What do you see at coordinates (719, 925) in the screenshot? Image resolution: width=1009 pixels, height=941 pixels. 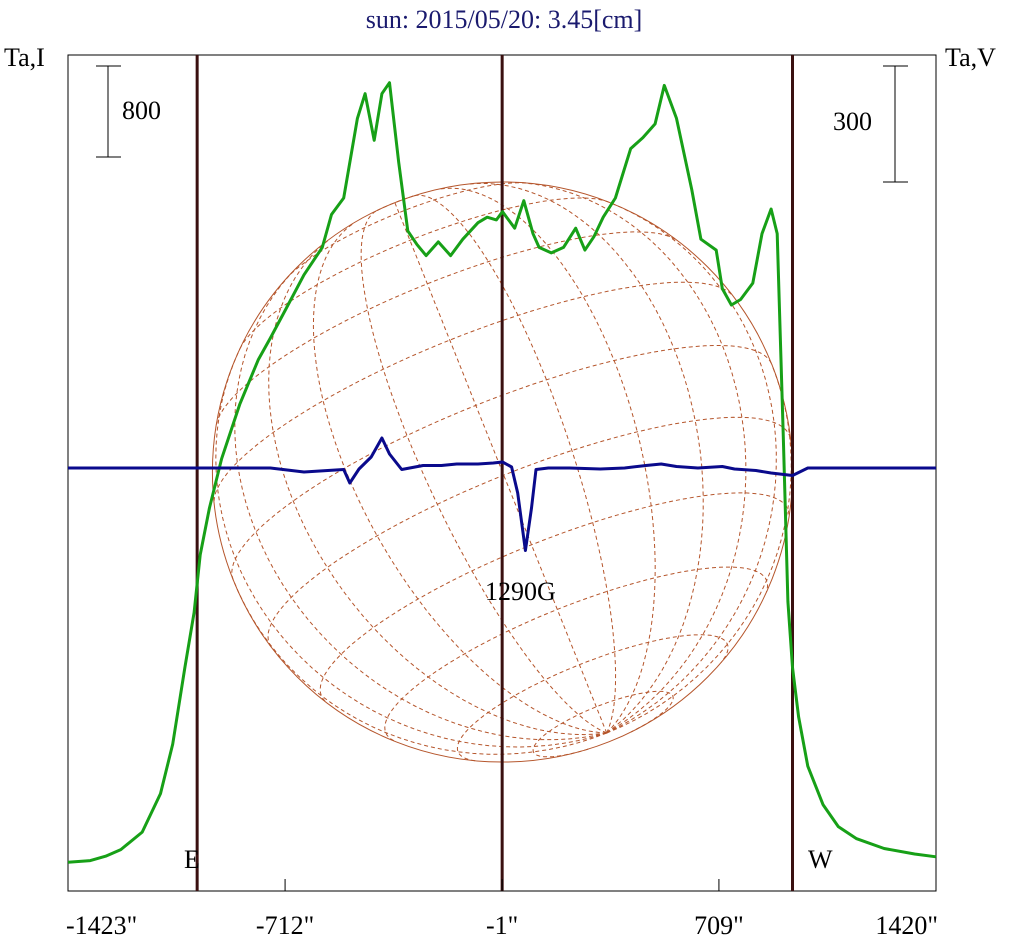 I see `x-tick-label: 709"` at bounding box center [719, 925].